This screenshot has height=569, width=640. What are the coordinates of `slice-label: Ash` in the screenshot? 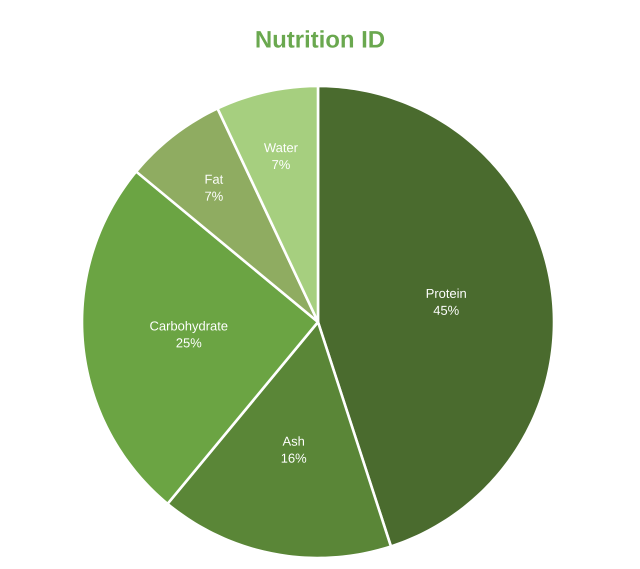 It's located at (293, 441).